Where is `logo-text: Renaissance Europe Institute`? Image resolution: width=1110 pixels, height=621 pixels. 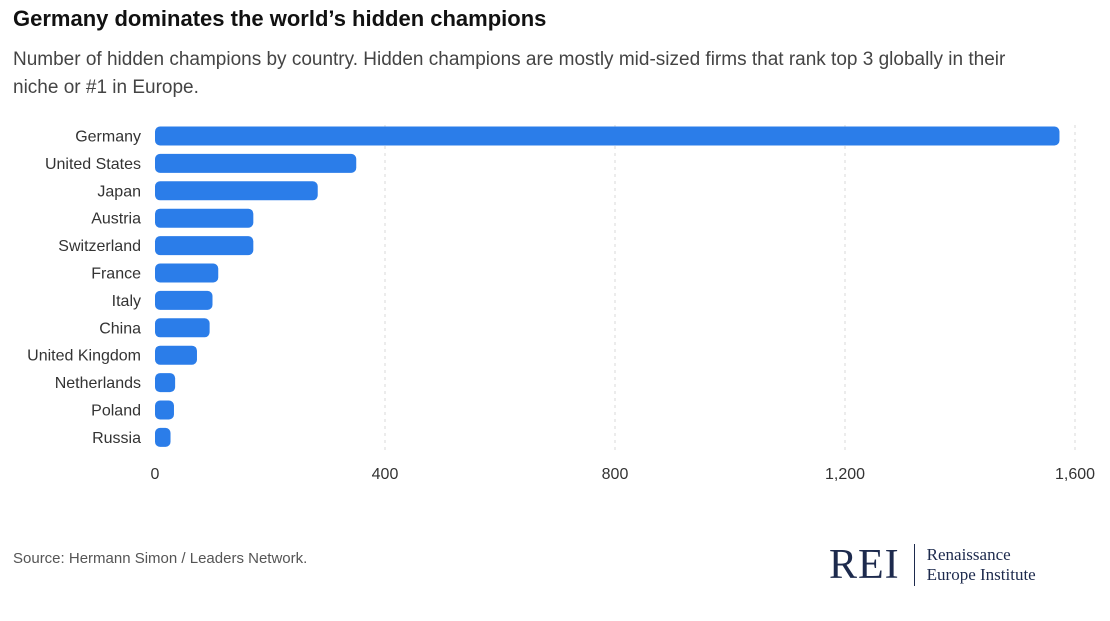 logo-text: Renaissance Europe Institute is located at coordinates (981, 565).